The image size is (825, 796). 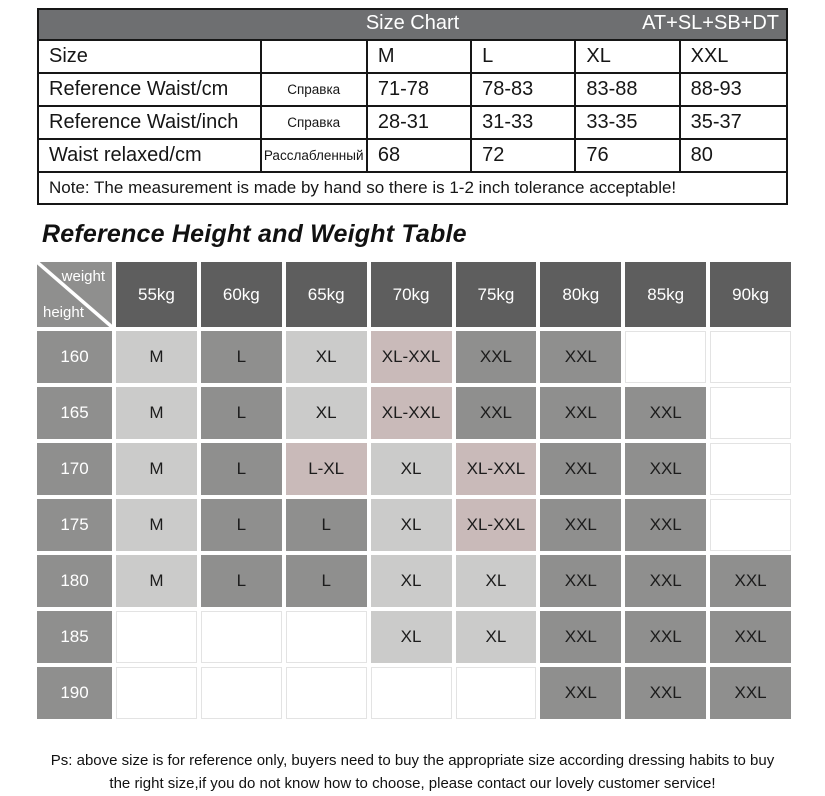 I want to click on height-header-cell: 160, so click(x=74, y=357).